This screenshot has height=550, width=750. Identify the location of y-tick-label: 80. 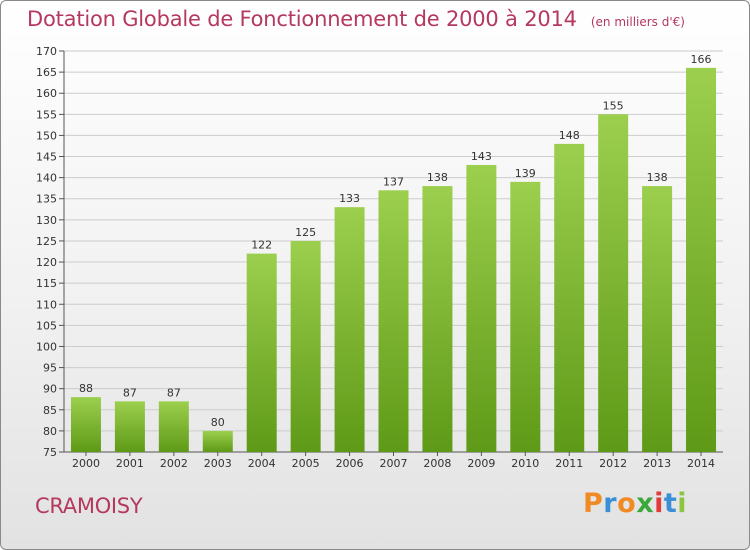
(50, 431).